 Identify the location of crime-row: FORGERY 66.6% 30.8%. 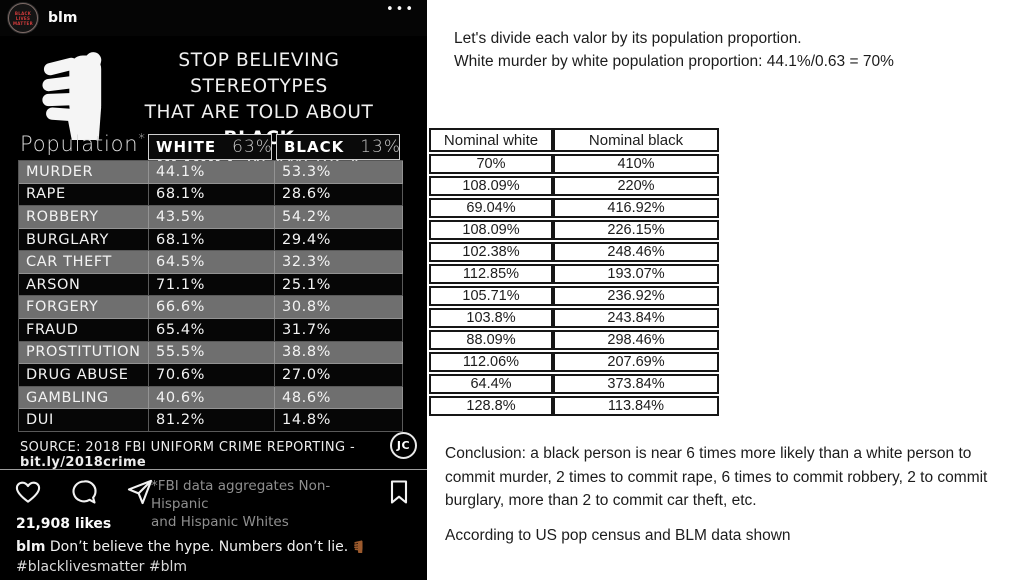
(211, 308).